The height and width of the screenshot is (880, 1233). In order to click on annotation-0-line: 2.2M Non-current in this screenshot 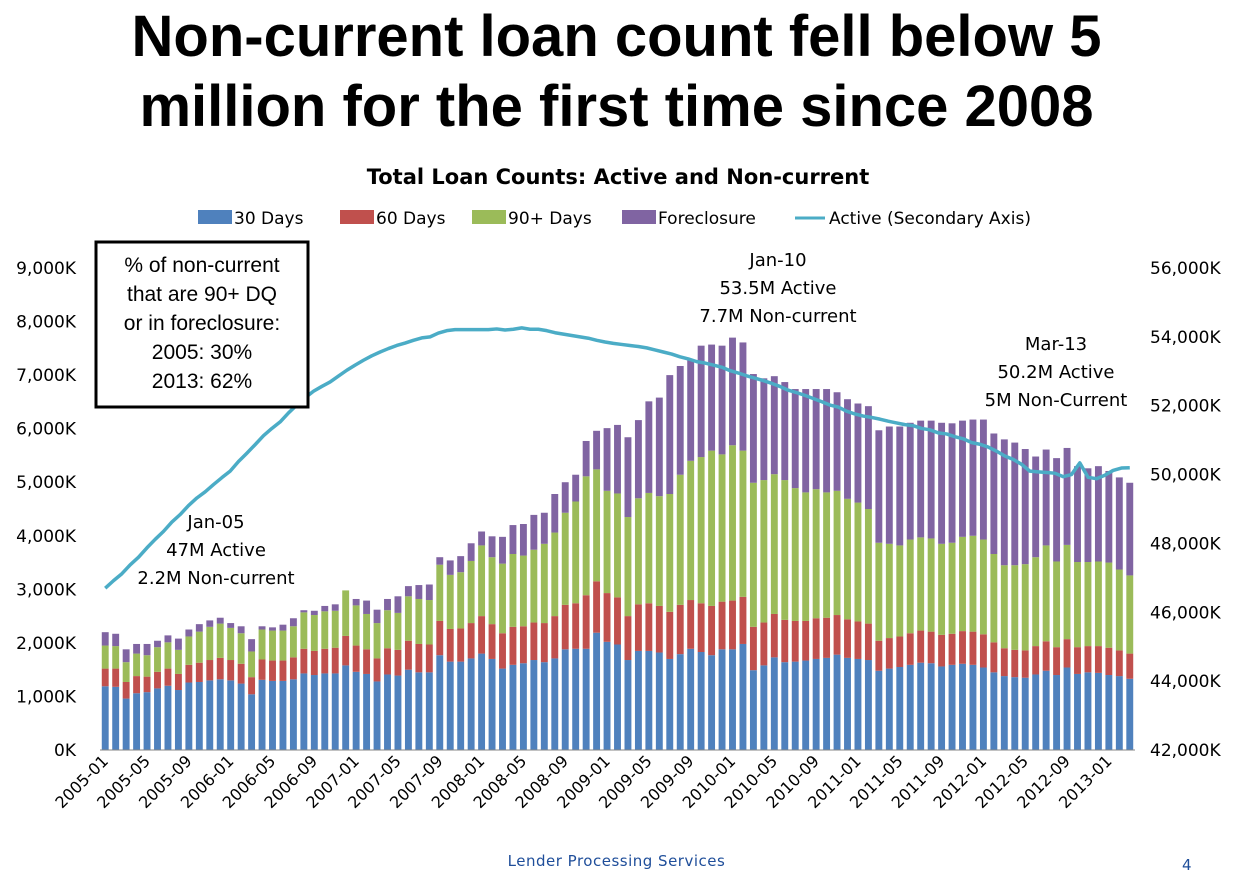, I will do `click(215, 578)`.